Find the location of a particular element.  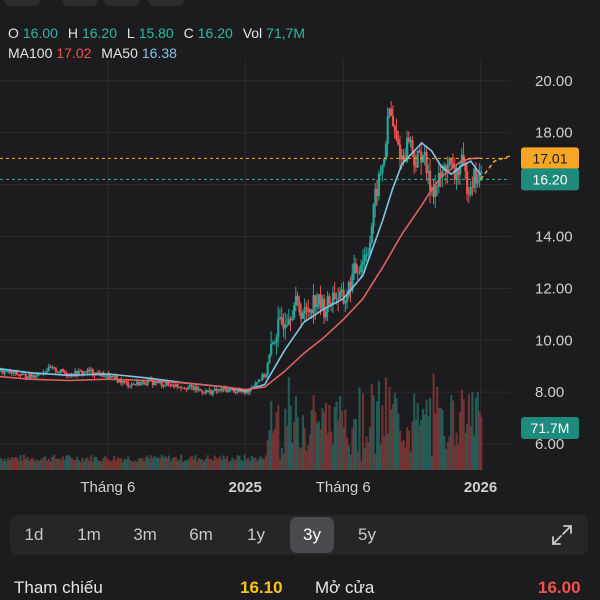

timeframe-6m: 6m is located at coordinates (201, 534).